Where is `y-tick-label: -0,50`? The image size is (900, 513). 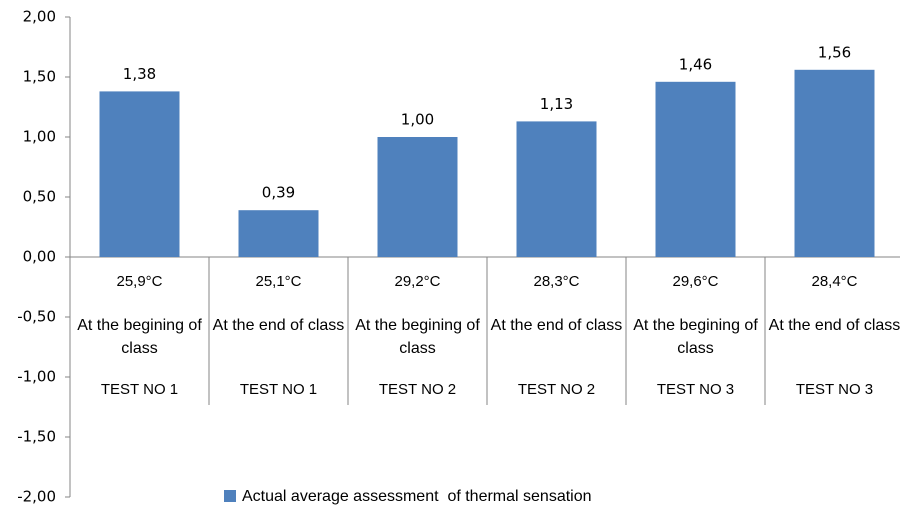 y-tick-label: -0,50 is located at coordinates (36, 317).